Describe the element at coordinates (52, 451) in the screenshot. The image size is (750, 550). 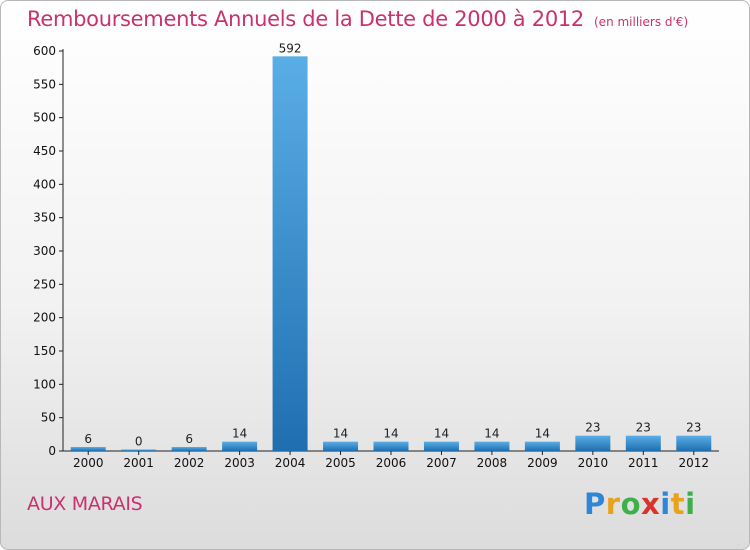
I see `y-tick-label: 0` at that location.